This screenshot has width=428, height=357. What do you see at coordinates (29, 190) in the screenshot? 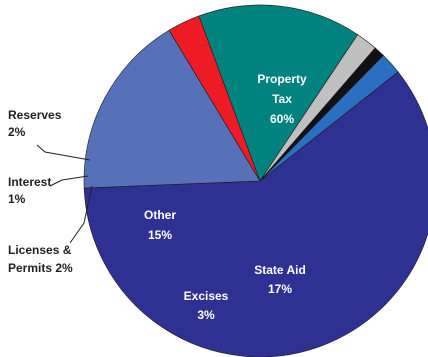
I see `slice-label-interest: Interest 1%` at bounding box center [29, 190].